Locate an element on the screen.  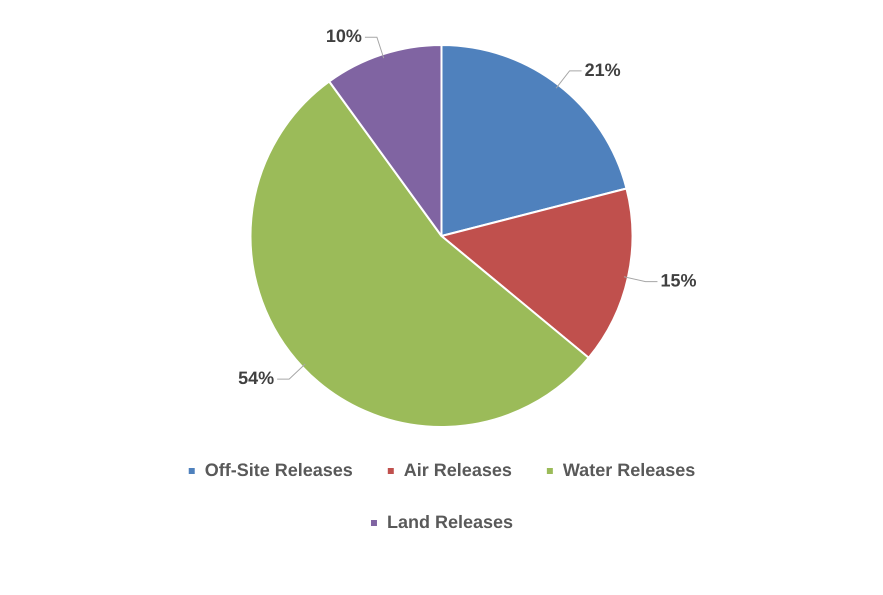
legend-label: Off-Site Releases is located at coordinates (278, 470).